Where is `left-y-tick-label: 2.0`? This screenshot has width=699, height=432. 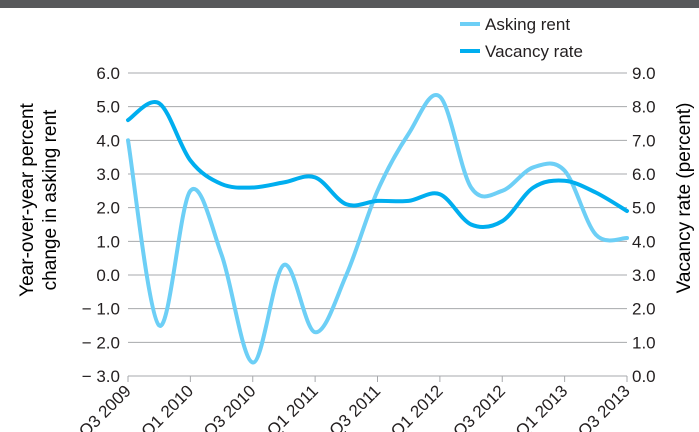
left-y-tick-label: 2.0 is located at coordinates (108, 208).